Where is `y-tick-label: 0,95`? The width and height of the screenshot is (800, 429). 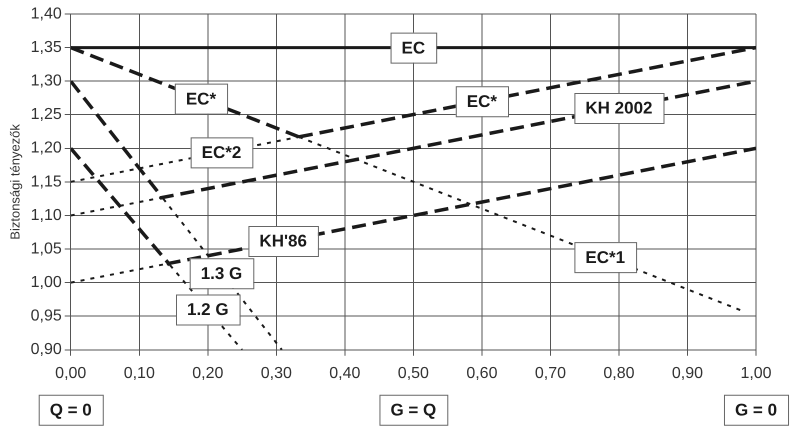
y-tick-label: 0,95 is located at coordinates (46, 316).